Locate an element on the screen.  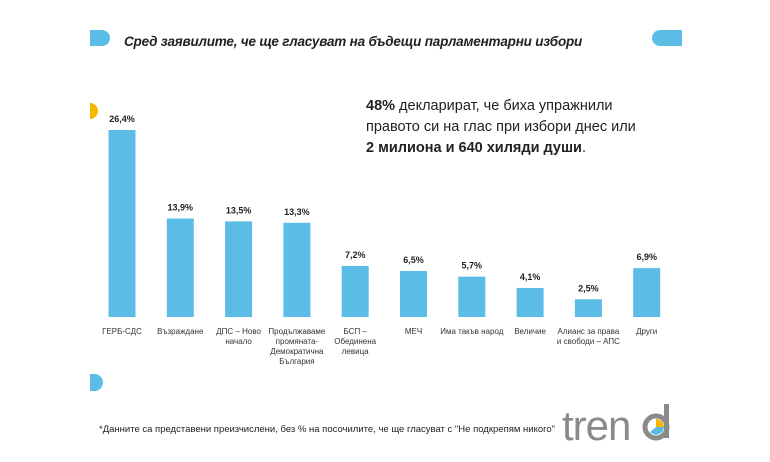
bar-value-label: 2,5% is located at coordinates (588, 288).